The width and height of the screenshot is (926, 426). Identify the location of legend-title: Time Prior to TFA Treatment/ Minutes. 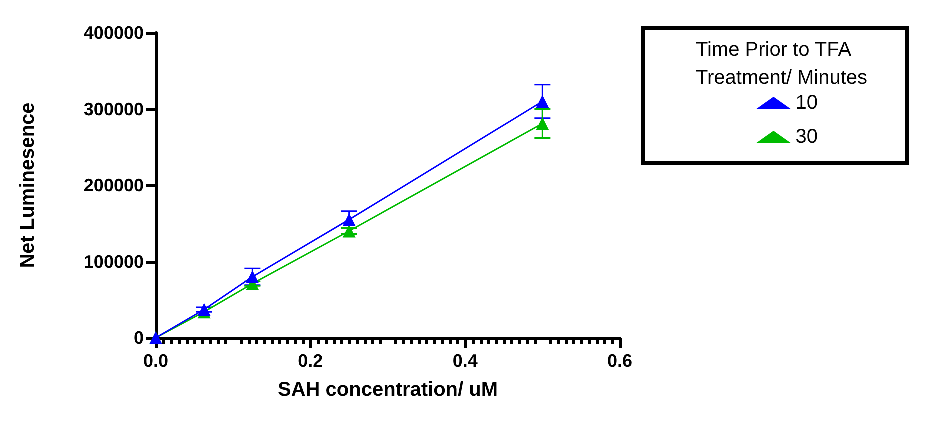
(782, 64).